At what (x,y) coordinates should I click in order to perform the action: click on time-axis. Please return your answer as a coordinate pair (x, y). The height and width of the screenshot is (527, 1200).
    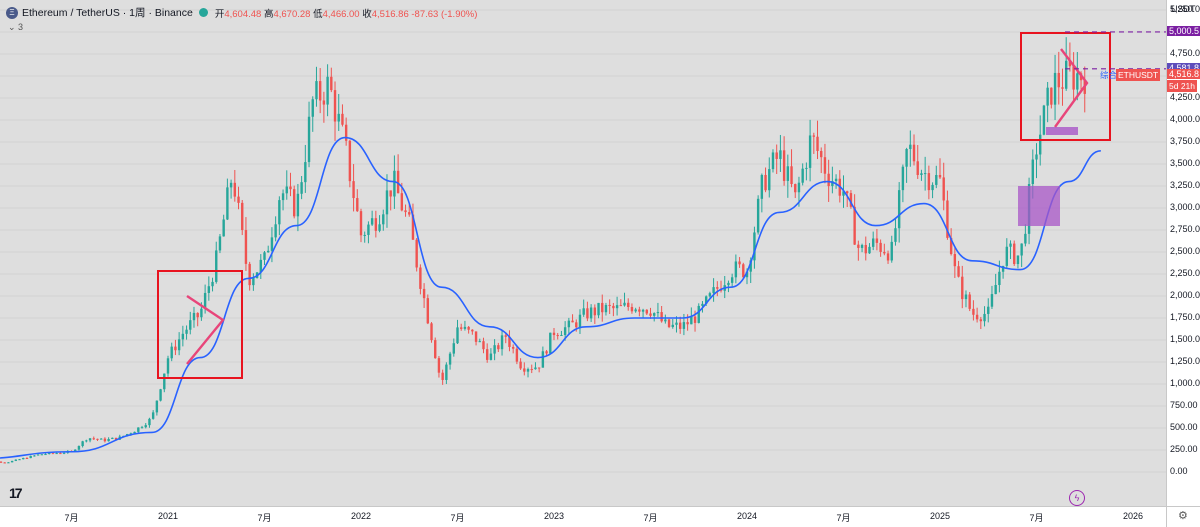
    Looking at the image, I should click on (583, 516).